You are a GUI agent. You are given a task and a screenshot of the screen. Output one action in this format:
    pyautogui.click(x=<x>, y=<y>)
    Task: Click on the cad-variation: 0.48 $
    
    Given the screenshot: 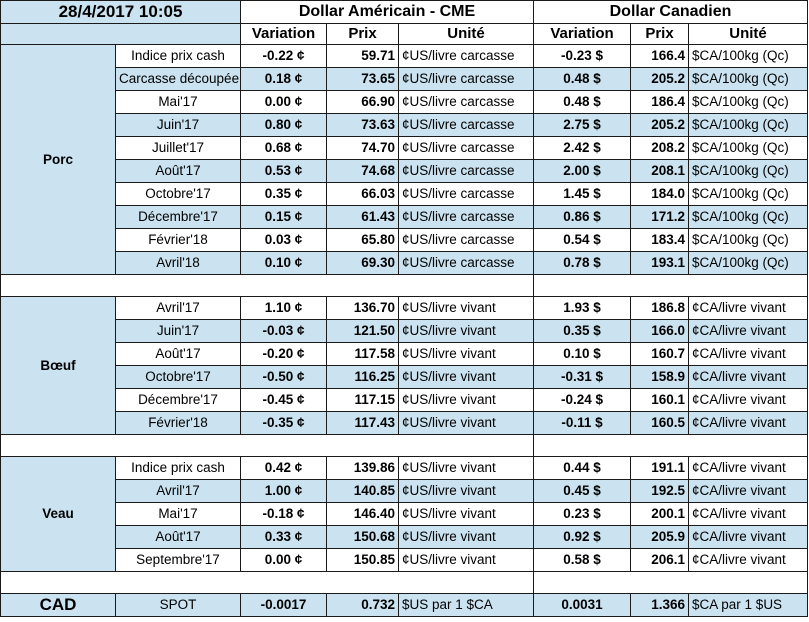 What is the action you would take?
    pyautogui.click(x=582, y=102)
    